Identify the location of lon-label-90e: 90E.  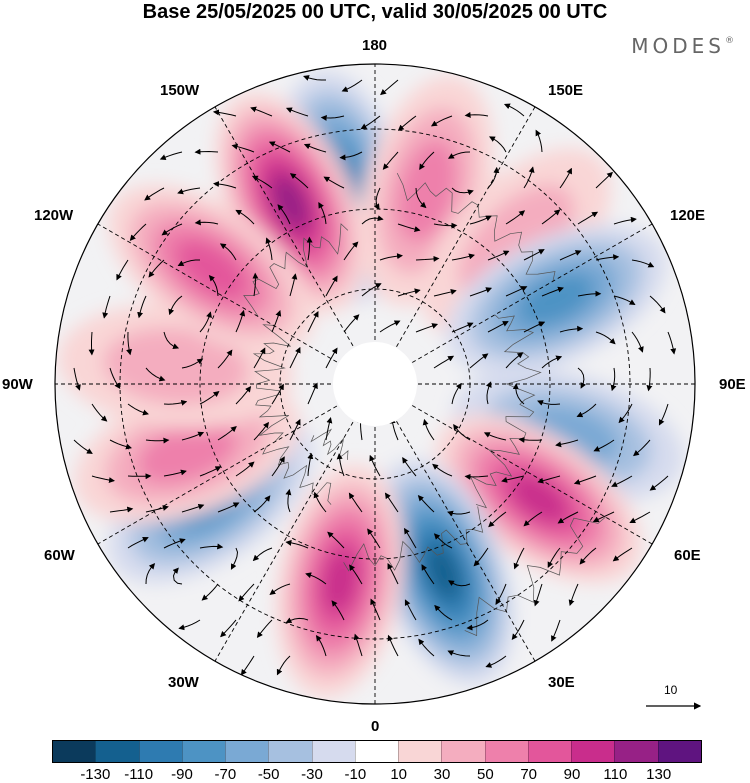
(732, 384).